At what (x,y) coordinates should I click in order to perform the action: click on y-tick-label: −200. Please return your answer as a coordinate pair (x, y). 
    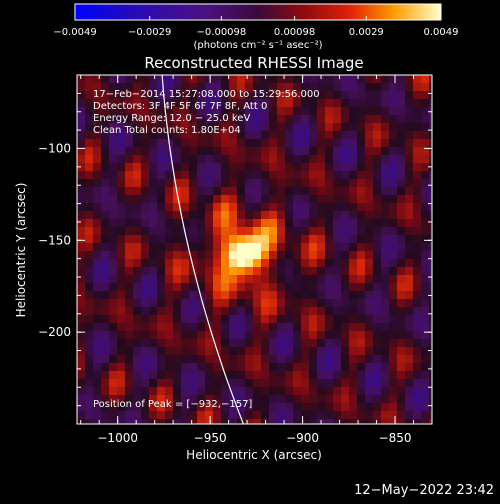
    Looking at the image, I should click on (54, 332).